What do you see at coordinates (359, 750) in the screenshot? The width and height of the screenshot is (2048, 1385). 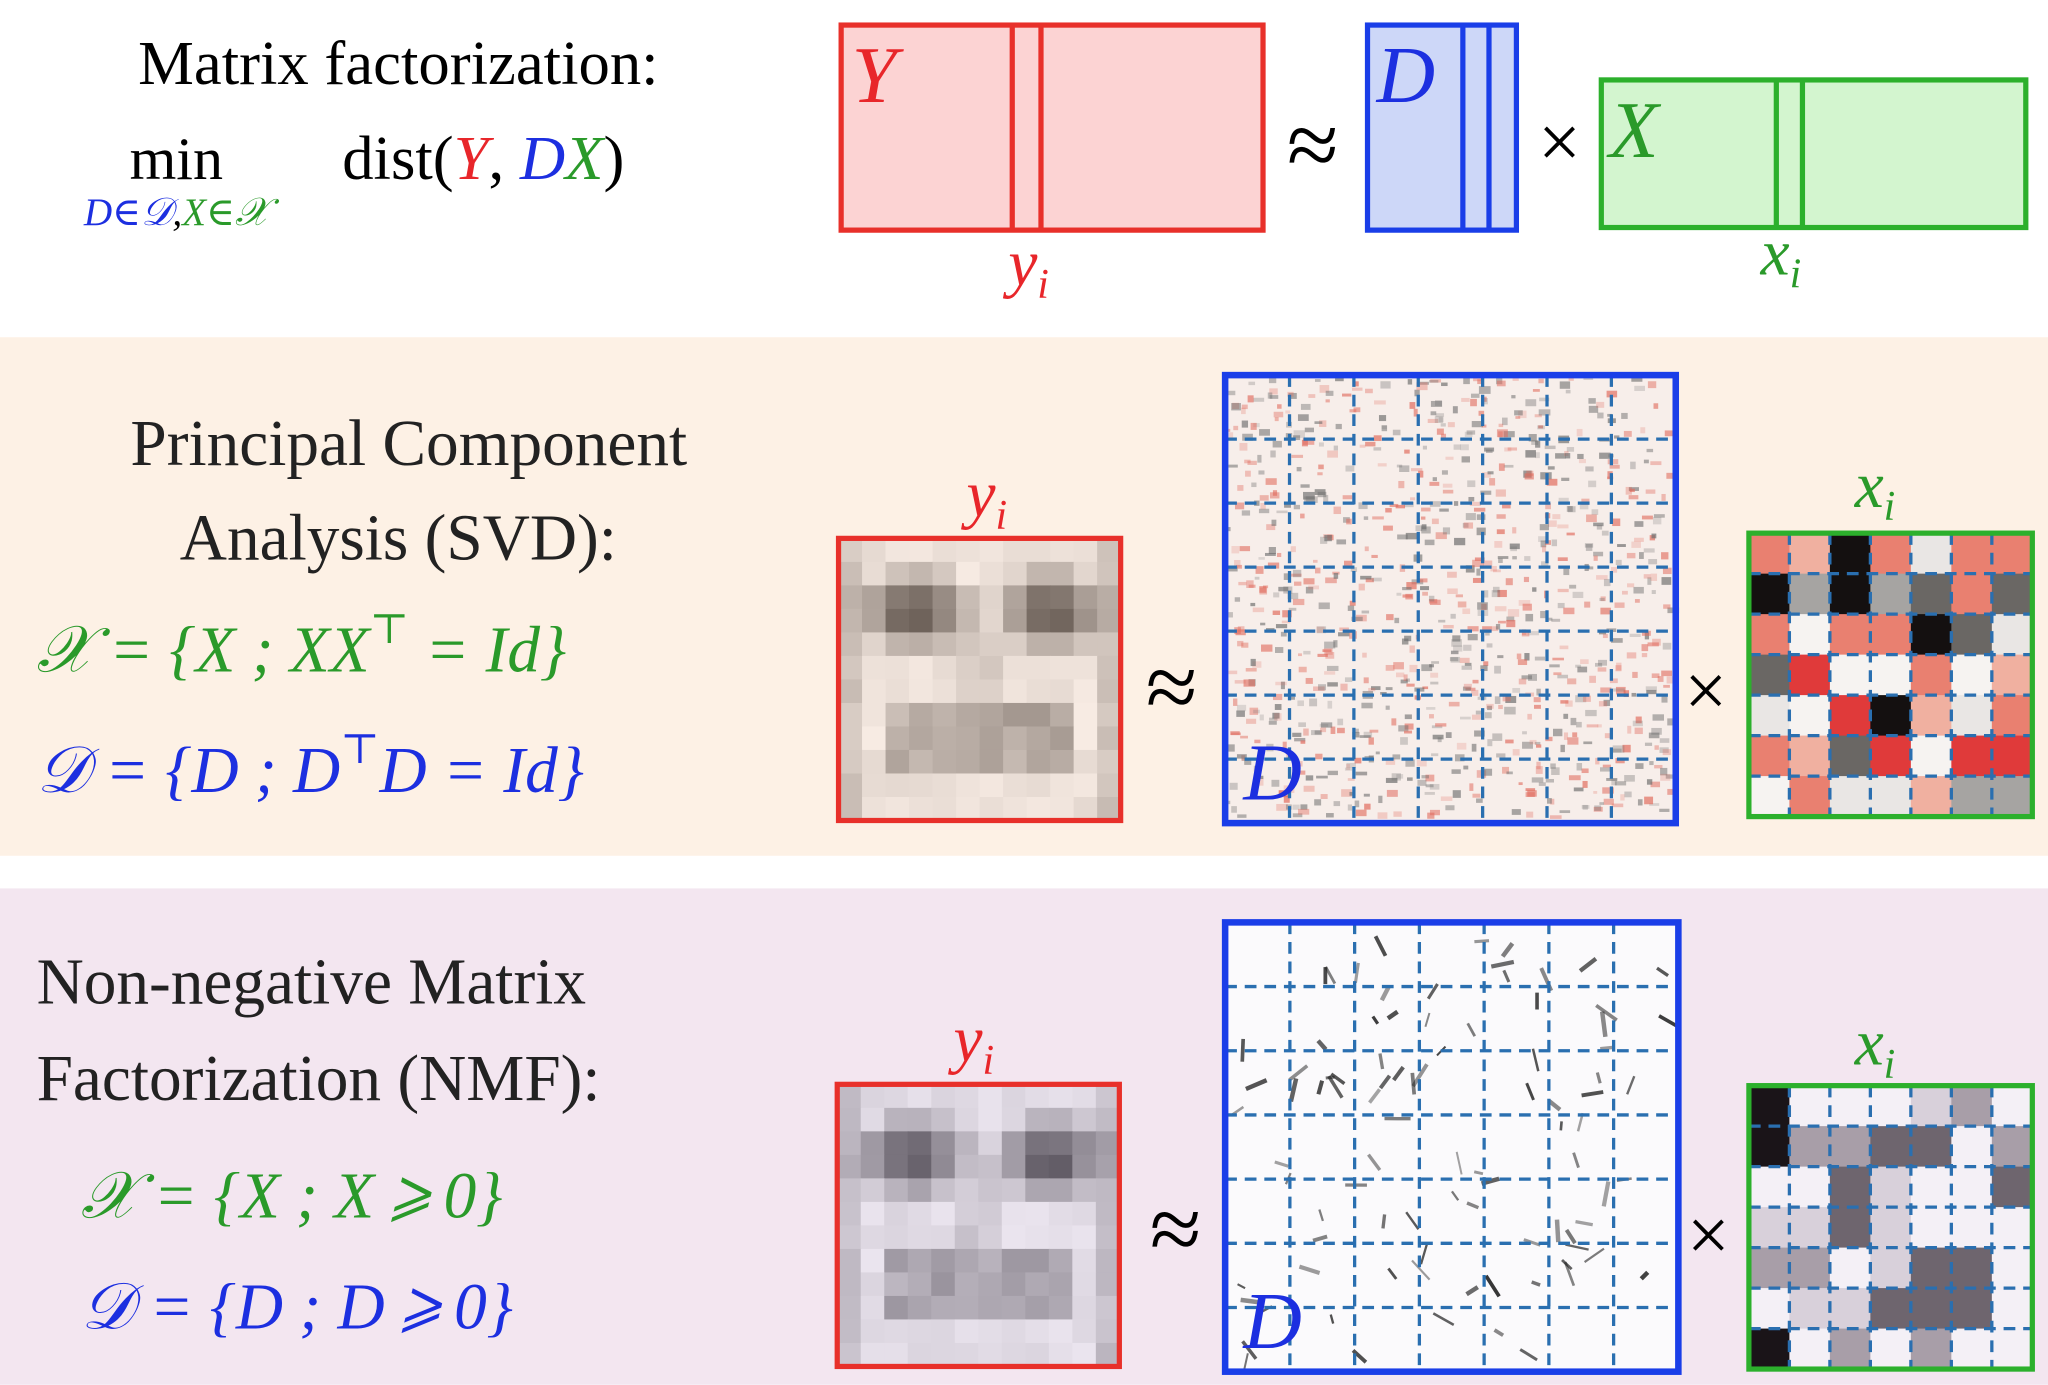 I see `sup: ⊤` at bounding box center [359, 750].